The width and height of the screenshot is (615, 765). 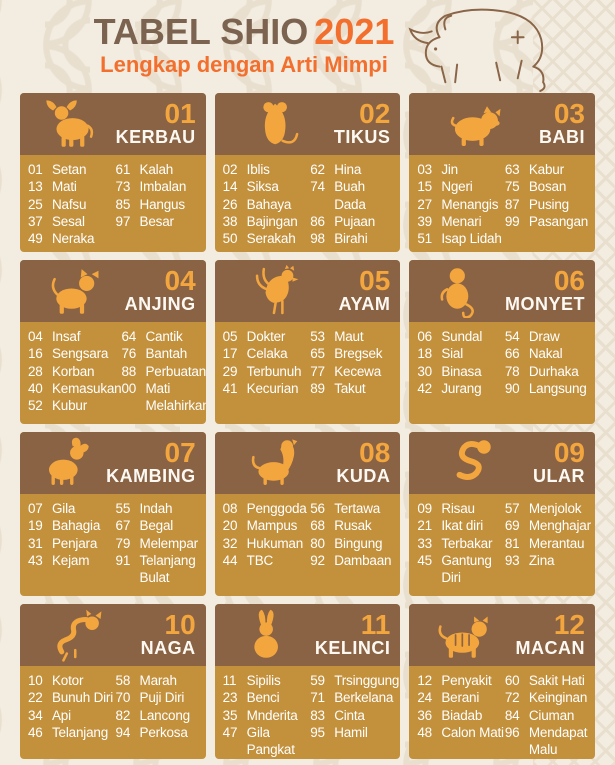 What do you see at coordinates (424, 187) in the screenshot?
I see `entry-number: 15` at bounding box center [424, 187].